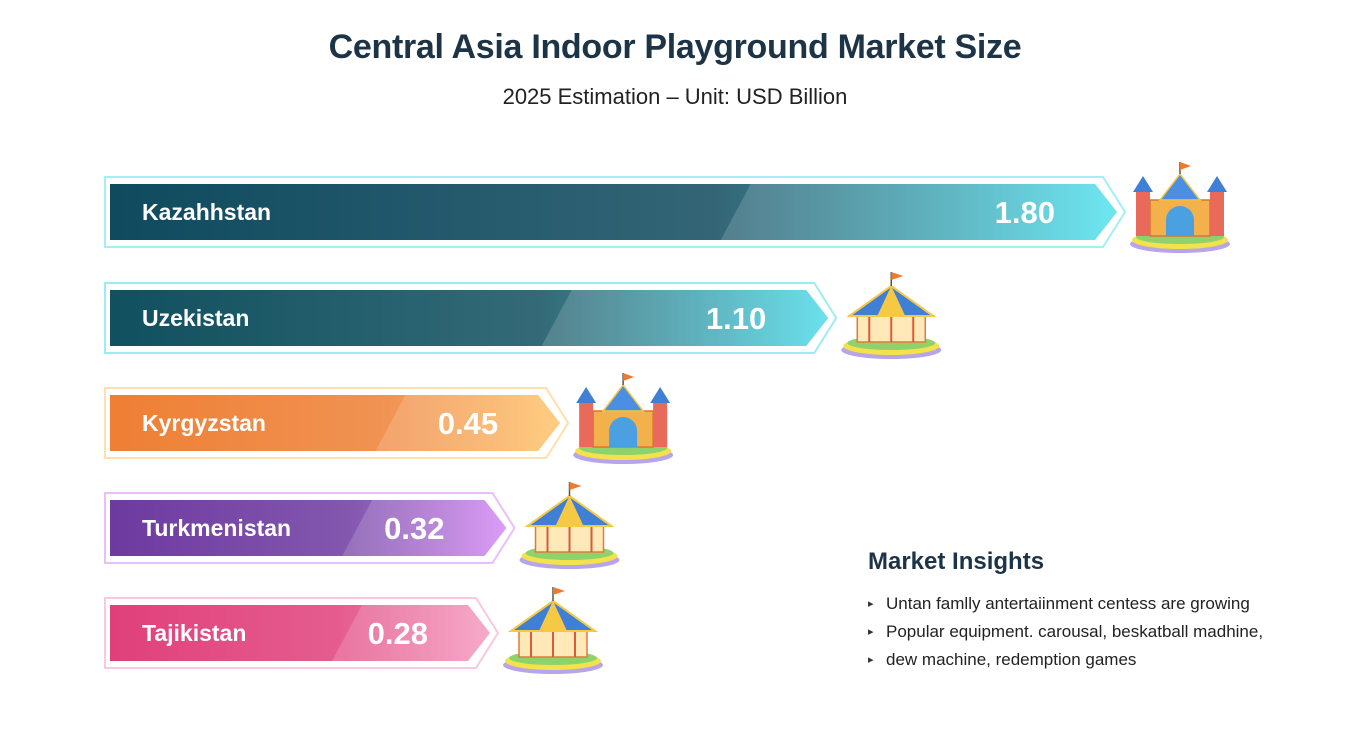 The image size is (1350, 750). What do you see at coordinates (675, 96) in the screenshot?
I see `chart-subtitle: 2025 Estimation – Unit: USD Billion` at bounding box center [675, 96].